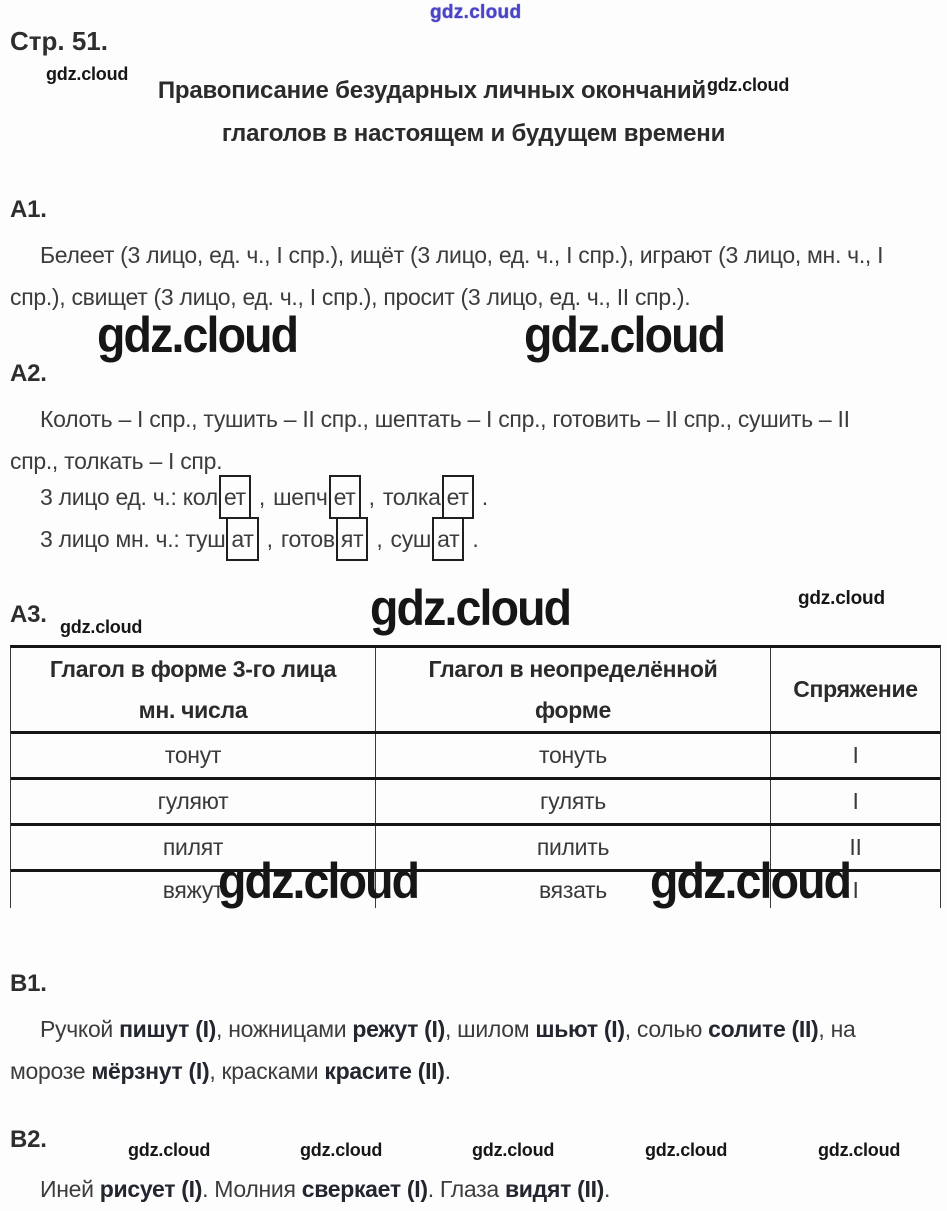 The width and height of the screenshot is (947, 1211). Describe the element at coordinates (300, 497) in the screenshot. I see `verb-stem: шепч` at that location.